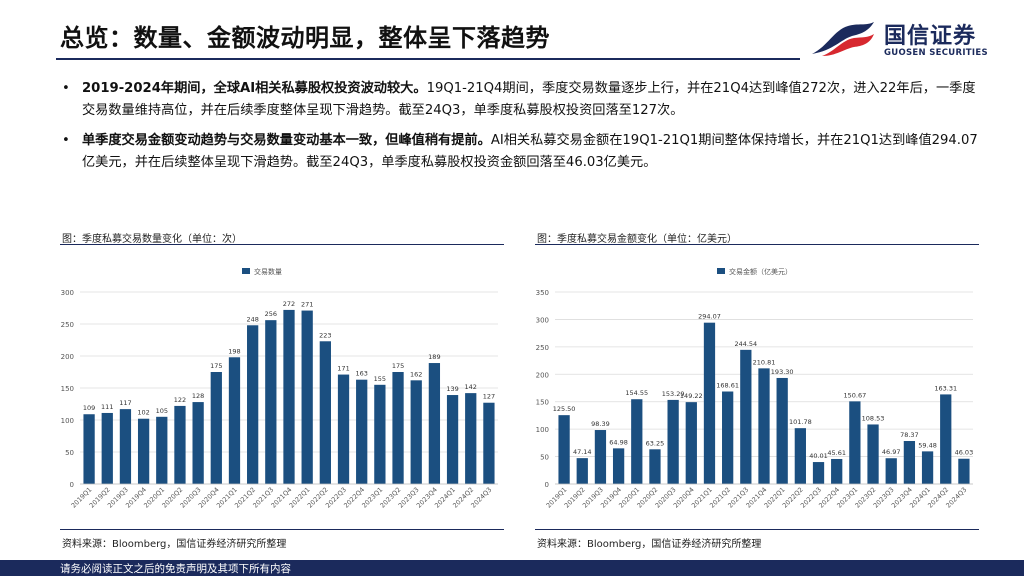 The width and height of the screenshot is (1024, 576). Describe the element at coordinates (913, 40) in the screenshot. I see `brand-logo: 国信证券 GUOSEN SECURITIES` at that location.